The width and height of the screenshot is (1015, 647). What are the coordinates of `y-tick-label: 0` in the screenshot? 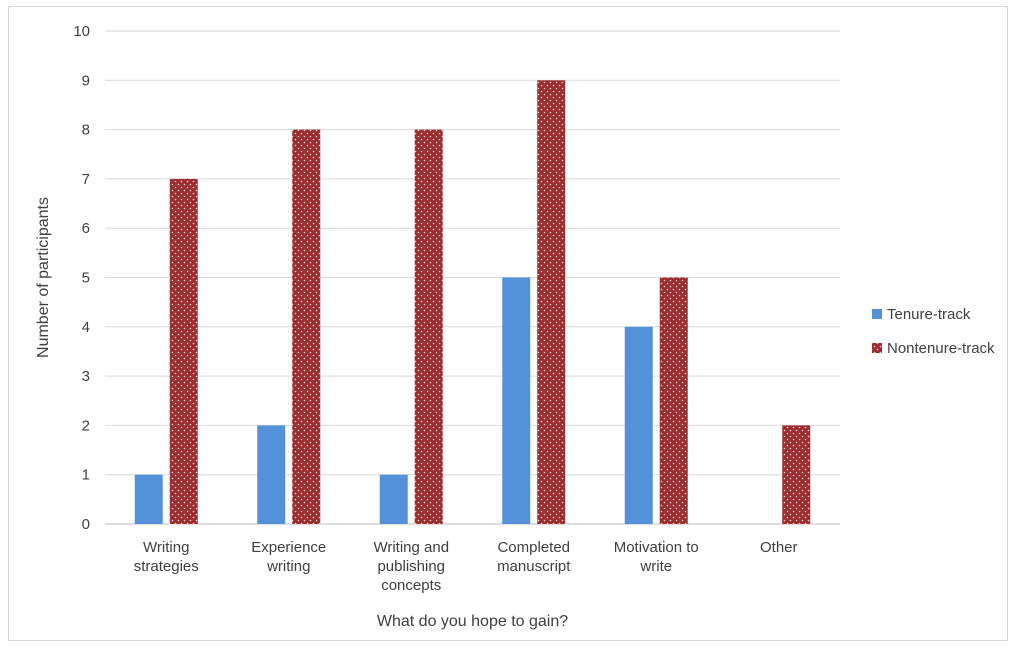 It's located at (86, 524).